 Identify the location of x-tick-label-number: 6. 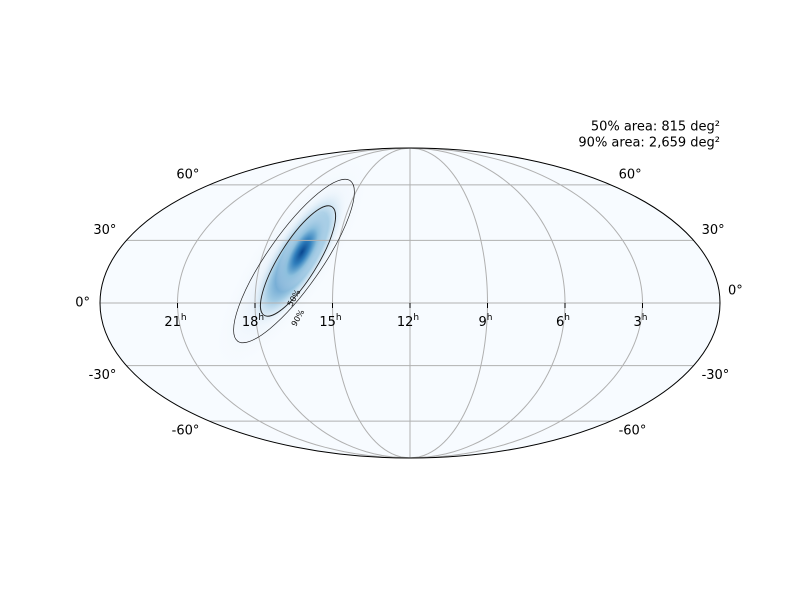
(560, 322).